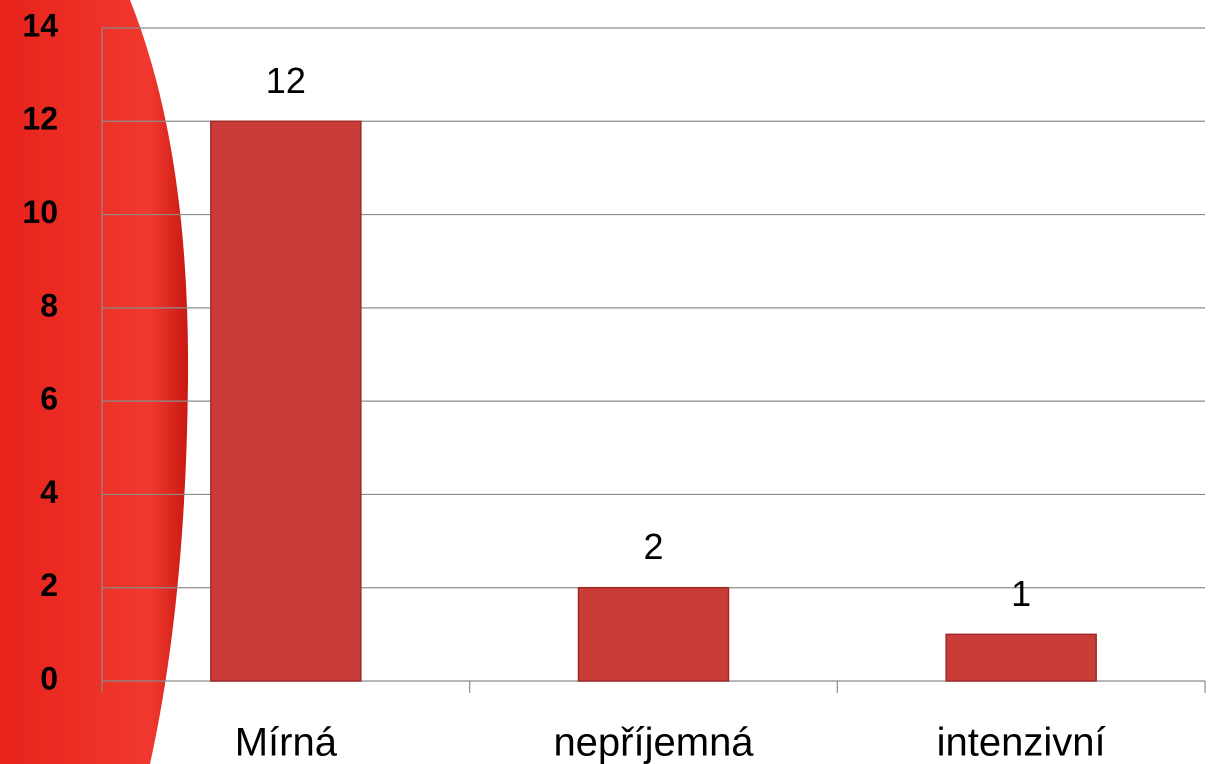 Image resolution: width=1210 pixels, height=764 pixels. Describe the element at coordinates (286, 80) in the screenshot. I see `data-label: 12` at that location.